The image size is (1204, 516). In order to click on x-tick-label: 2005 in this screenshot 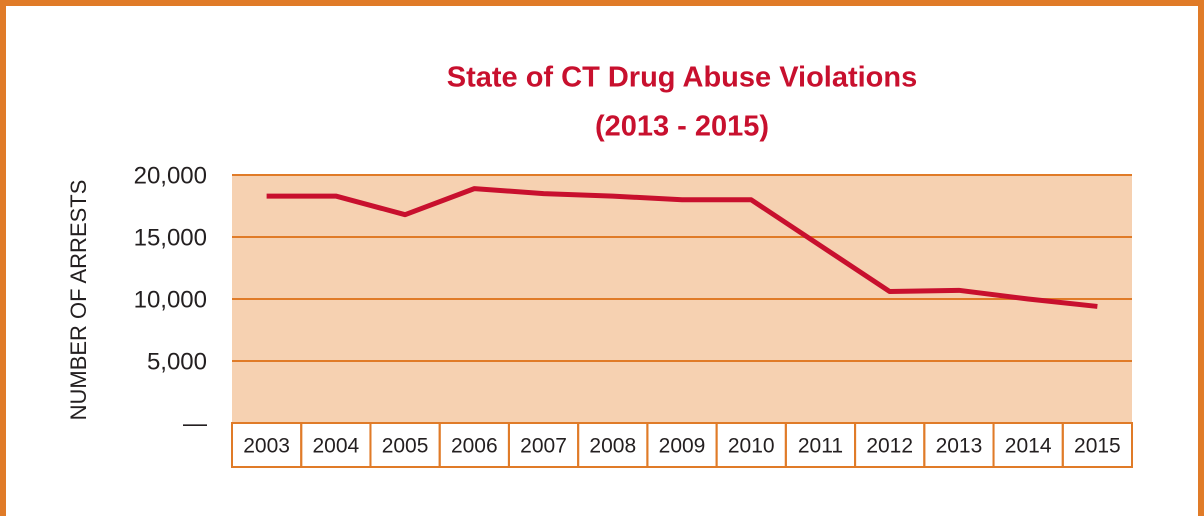, I will do `click(405, 446)`.